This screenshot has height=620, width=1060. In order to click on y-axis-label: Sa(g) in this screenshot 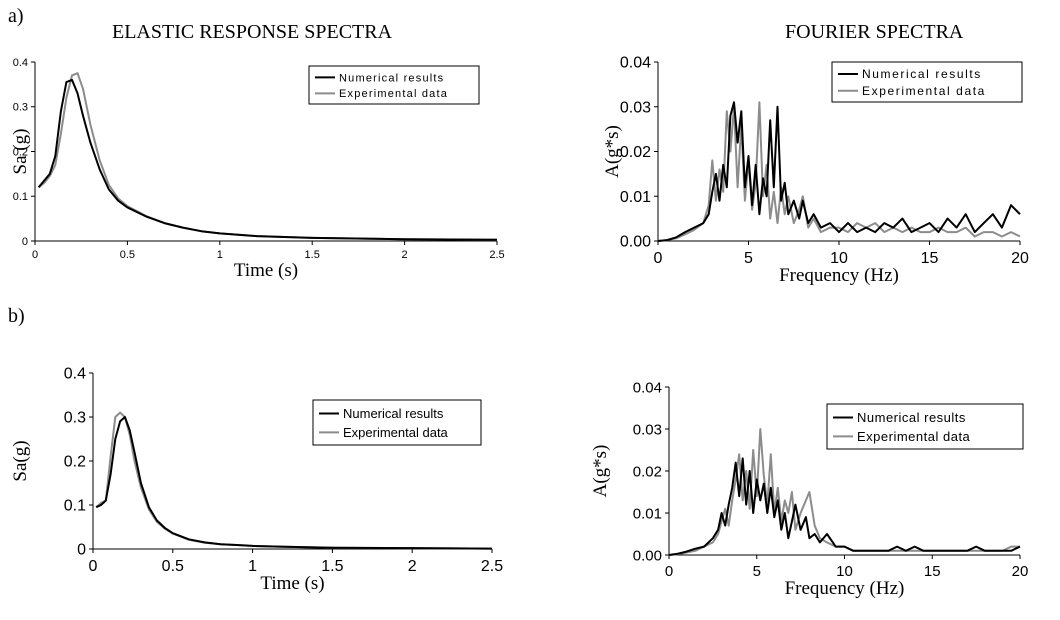, I will do `click(20, 460)`.